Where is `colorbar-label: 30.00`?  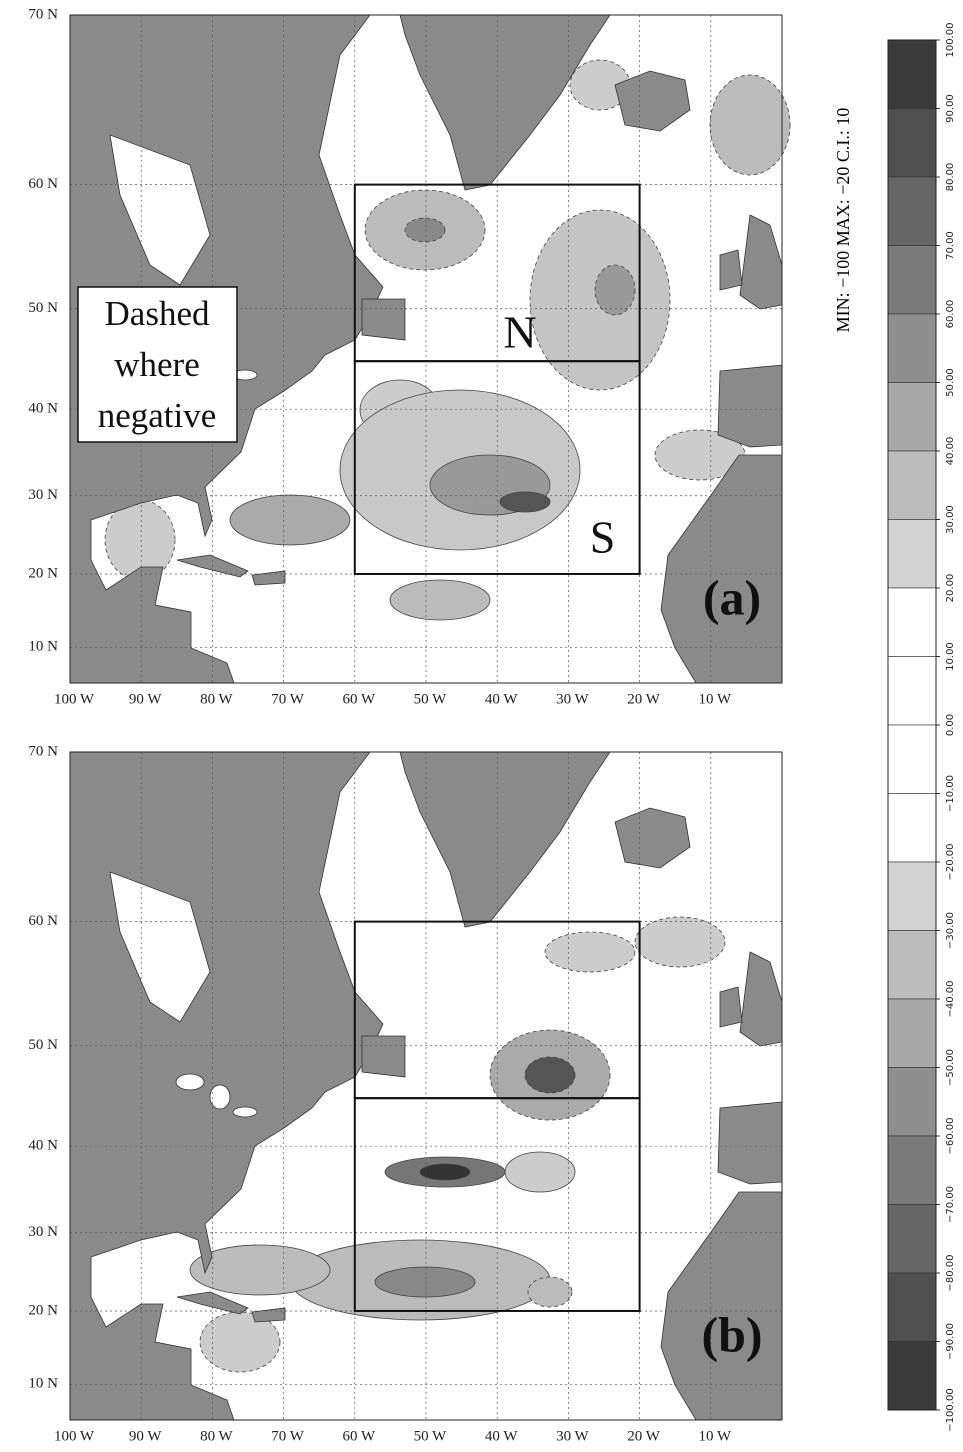
colorbar-label: 30.00 is located at coordinates (950, 519).